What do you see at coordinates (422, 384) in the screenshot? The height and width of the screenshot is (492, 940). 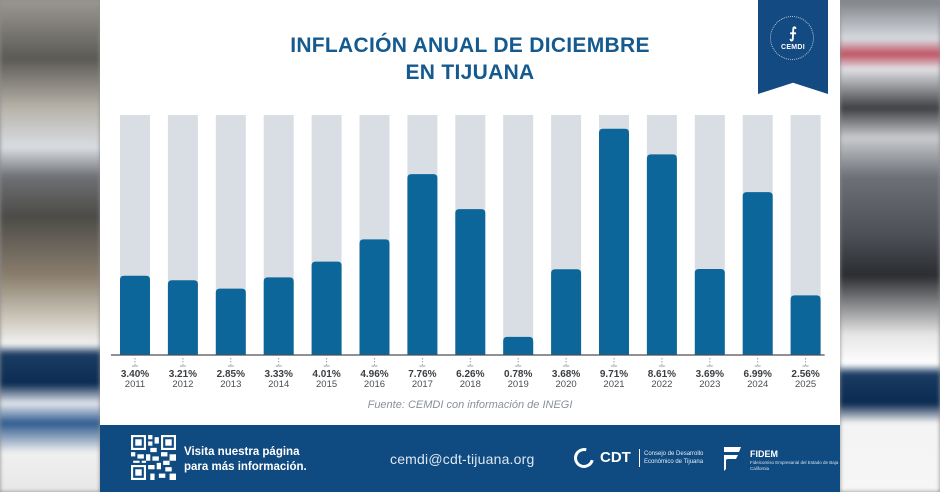 I see `category-label-2017: 2017` at bounding box center [422, 384].